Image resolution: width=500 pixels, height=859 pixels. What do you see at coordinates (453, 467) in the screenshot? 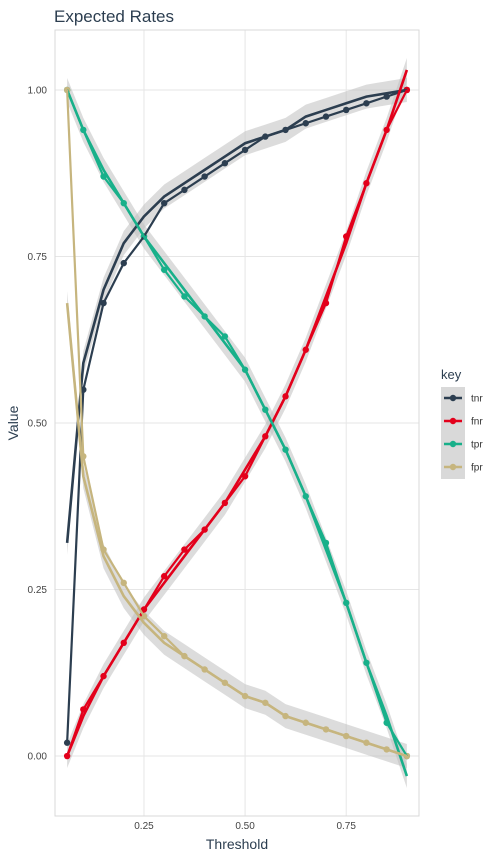
I see `legend-key-point-fpr` at bounding box center [453, 467].